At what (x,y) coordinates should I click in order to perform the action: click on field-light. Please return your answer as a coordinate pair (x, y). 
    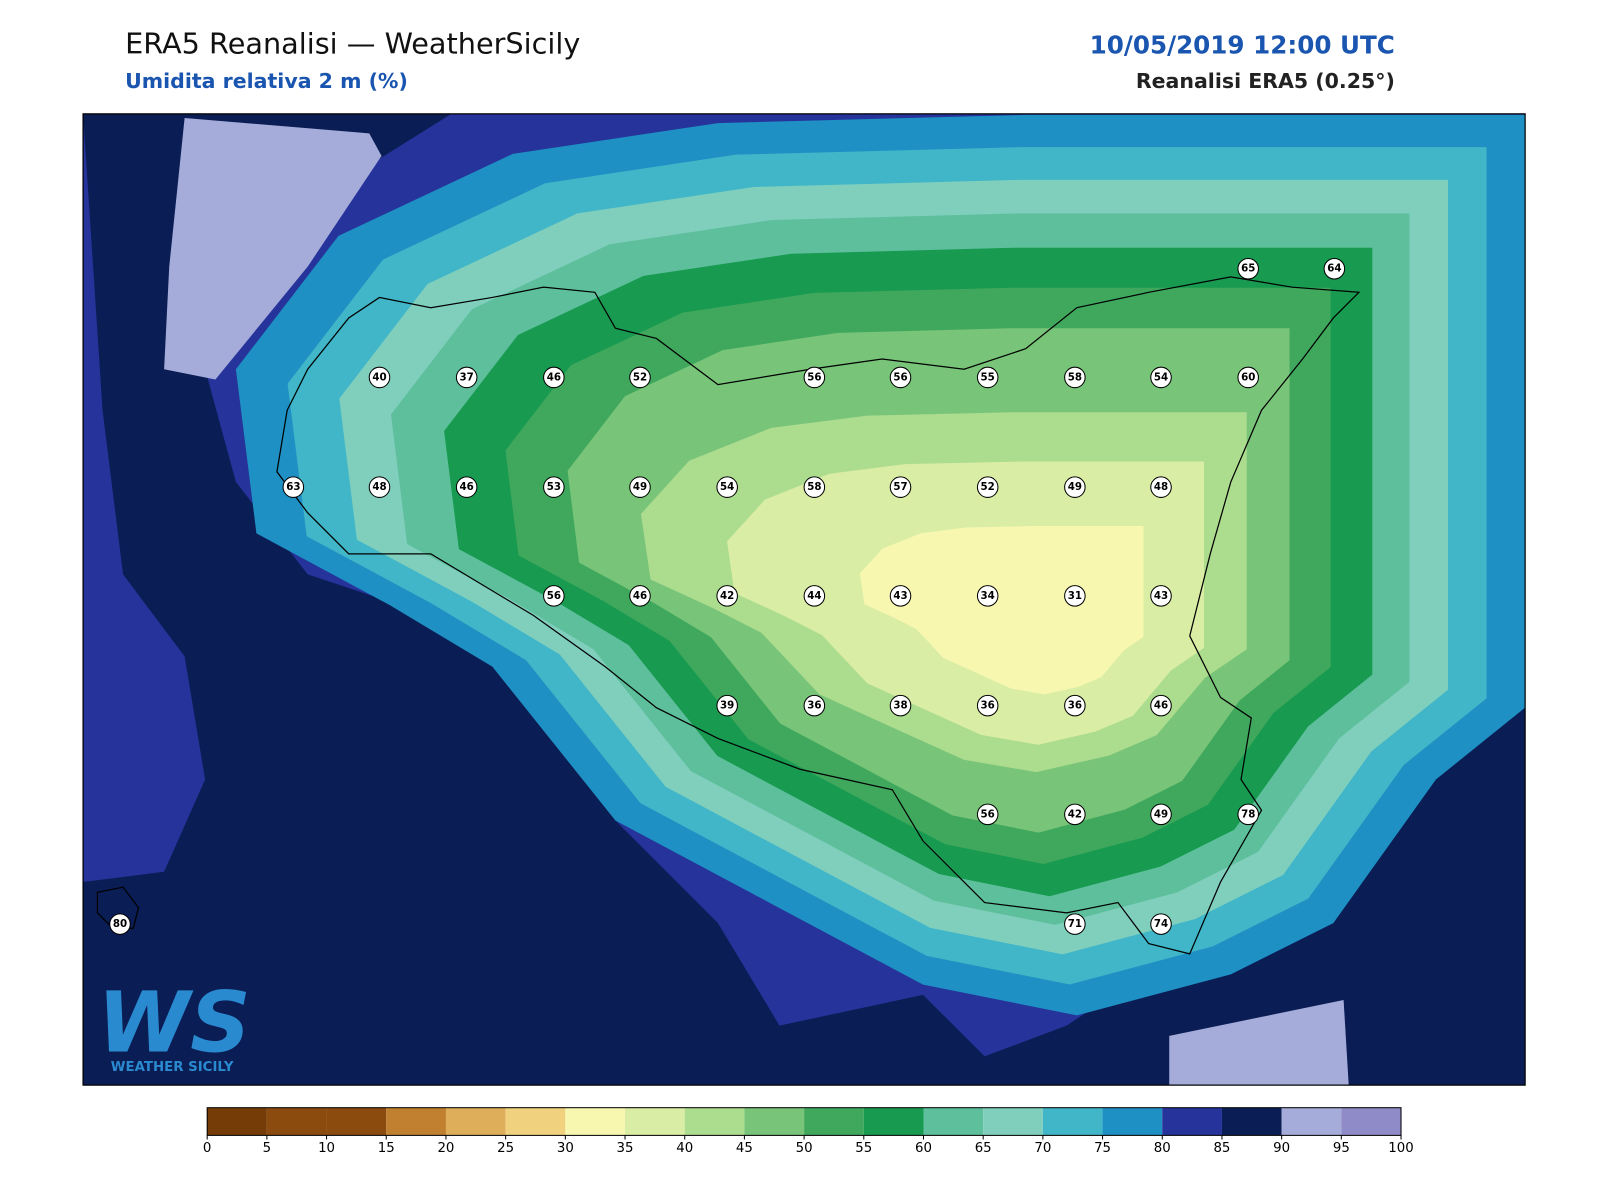
    Looking at the image, I should click on (273, 248).